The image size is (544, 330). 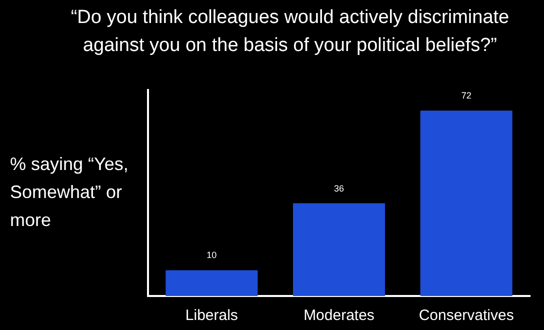 I want to click on y-axis-title: % saying “Yes, Somewhat” or more, so click(x=70, y=192).